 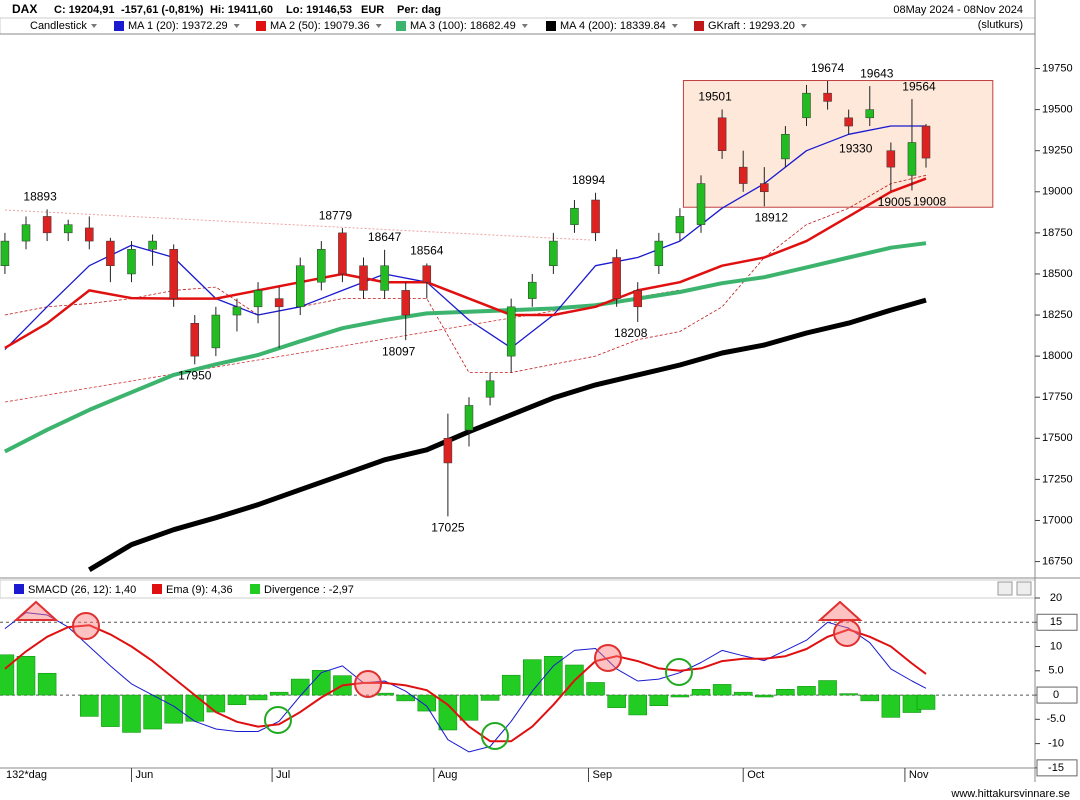 What do you see at coordinates (772, 217) in the screenshot?
I see `price-annotation: 18912` at bounding box center [772, 217].